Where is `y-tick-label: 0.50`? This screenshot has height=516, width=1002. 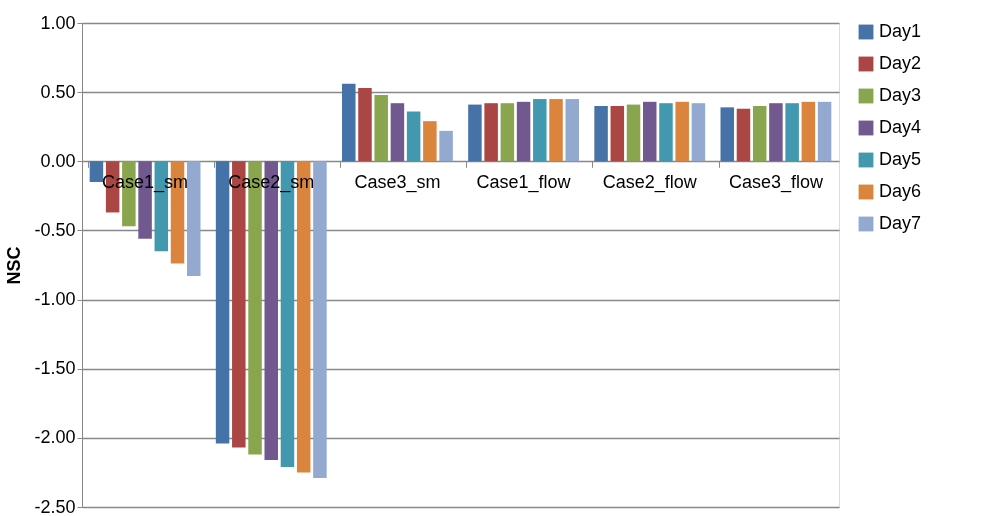 y-tick-label: 0.50 is located at coordinates (58, 91).